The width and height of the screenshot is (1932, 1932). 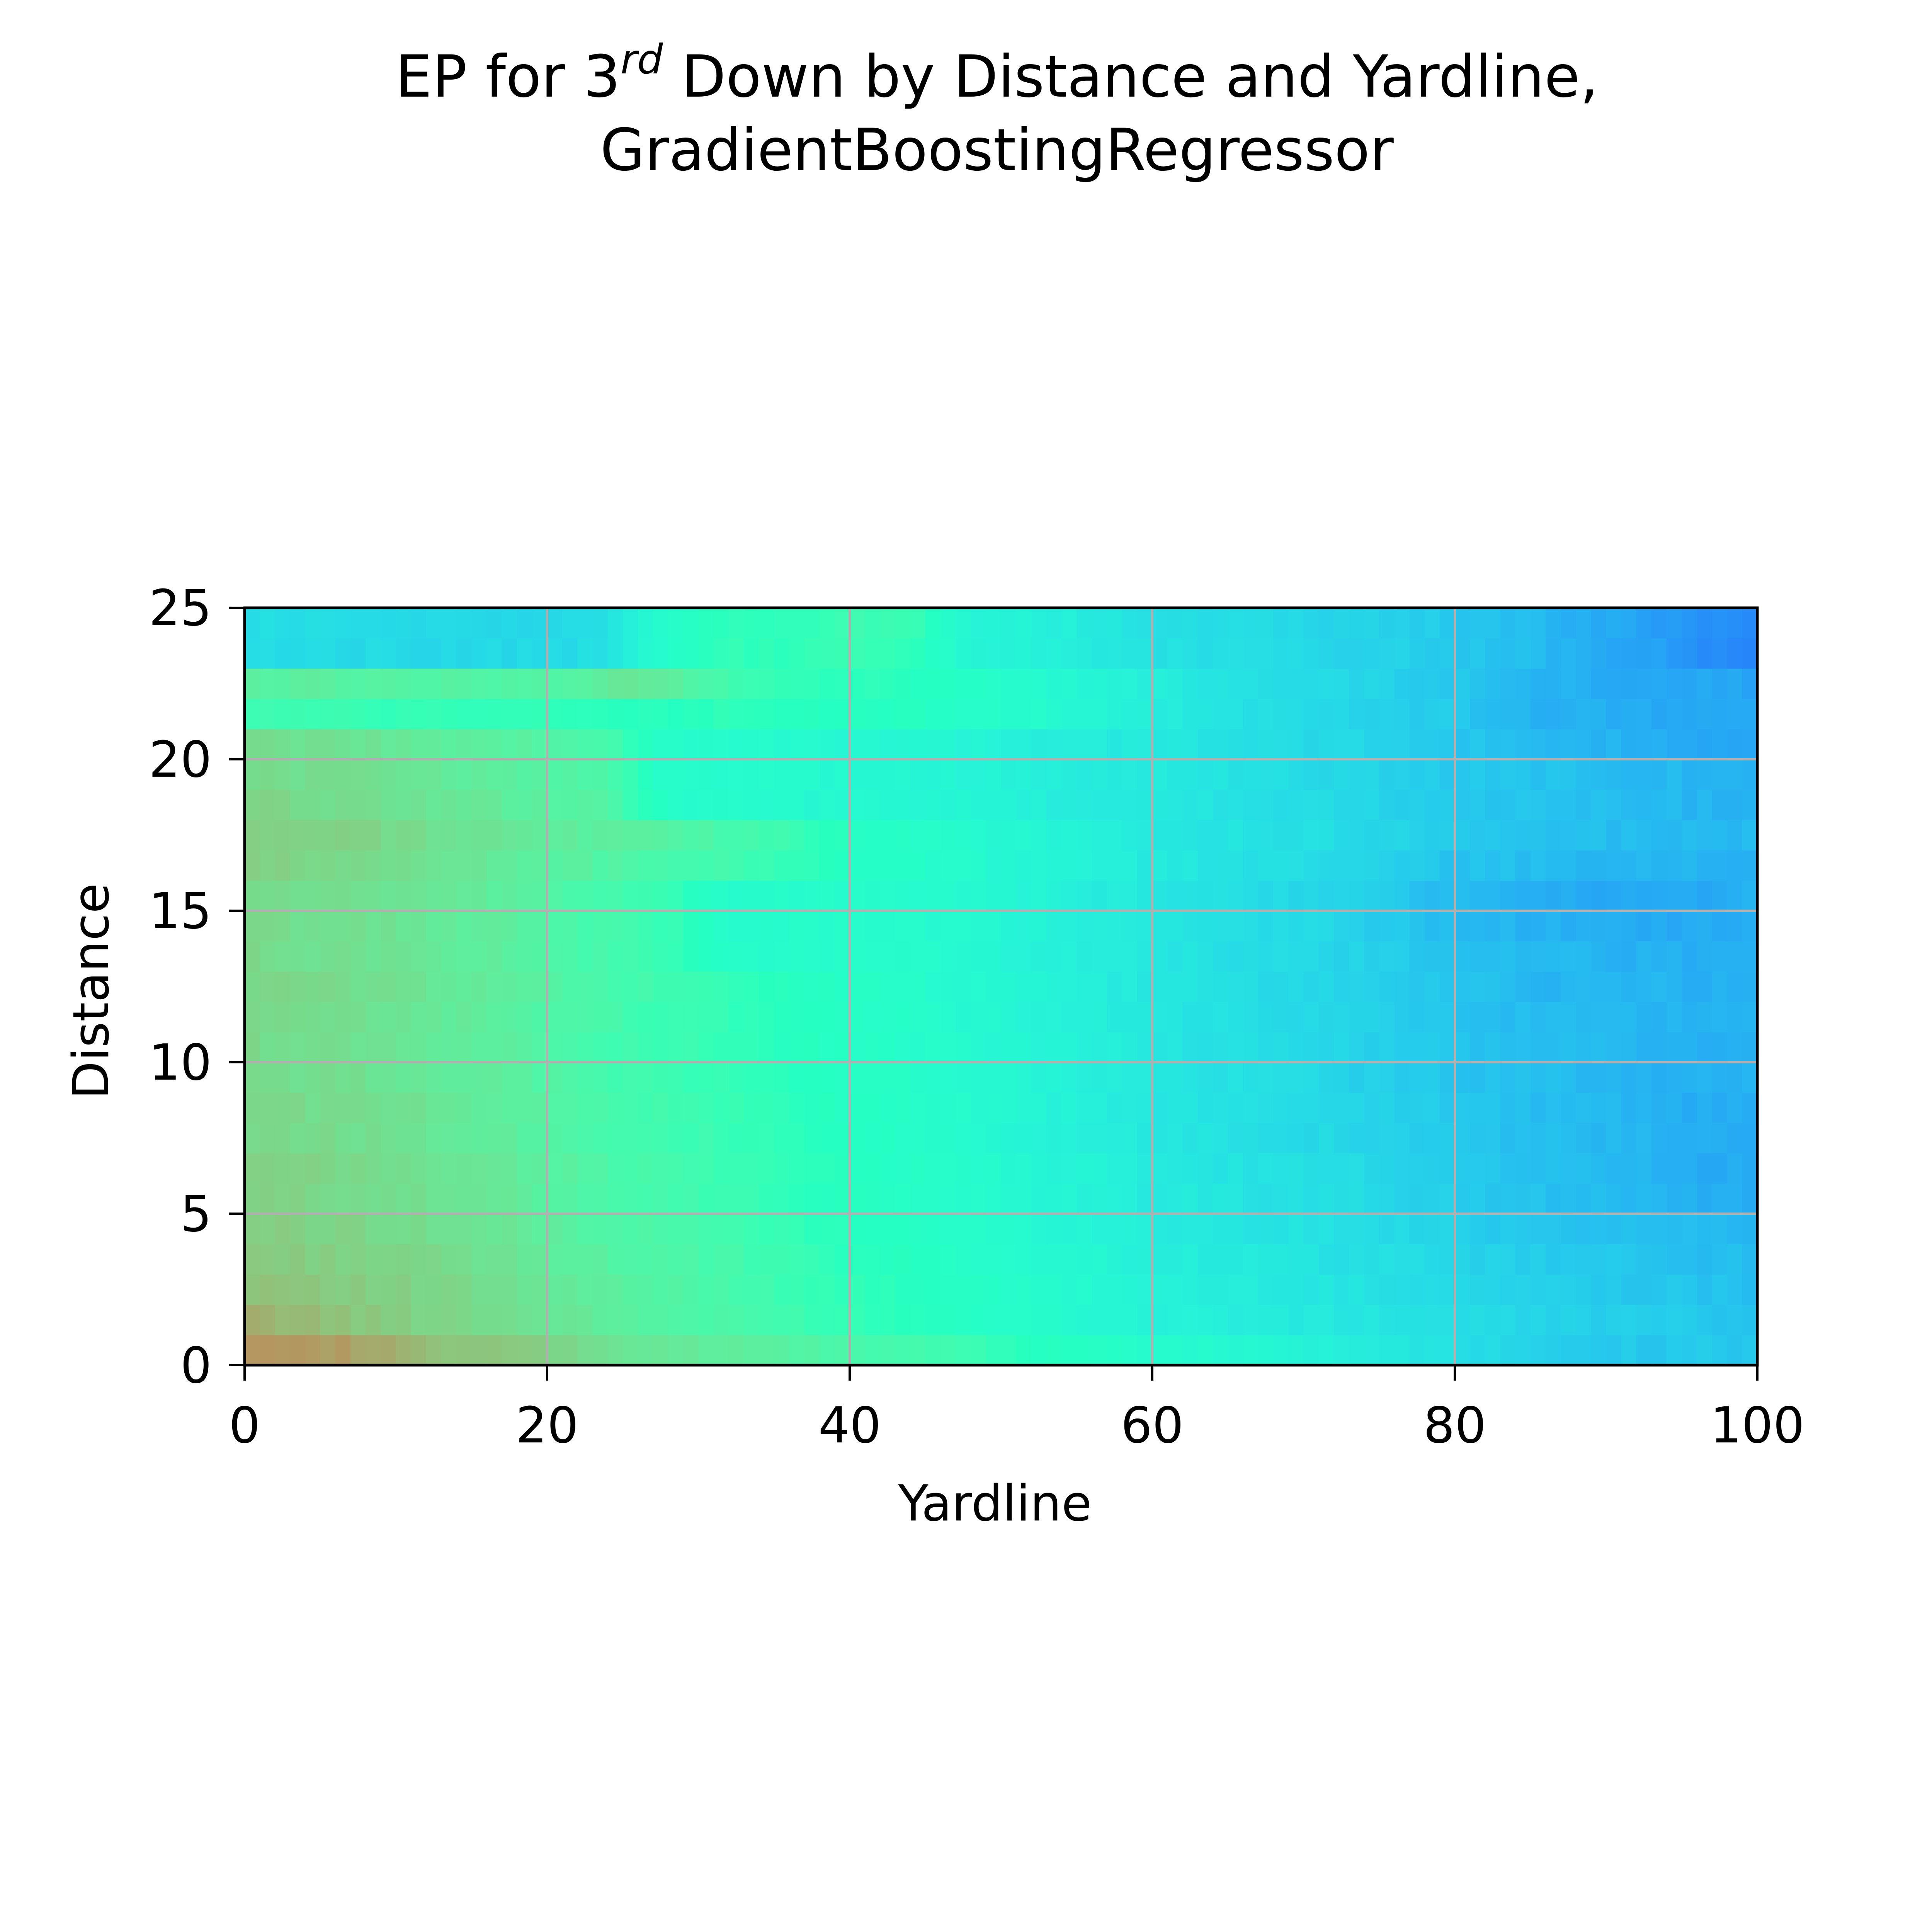 I want to click on x-tick-label: 40, so click(x=850, y=1426).